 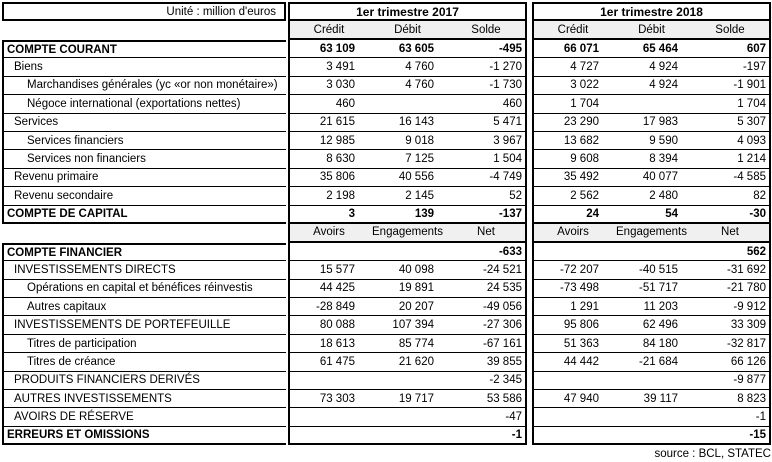 What do you see at coordinates (572, 86) in the screenshot?
I see `value-cell: 3 022` at bounding box center [572, 86].